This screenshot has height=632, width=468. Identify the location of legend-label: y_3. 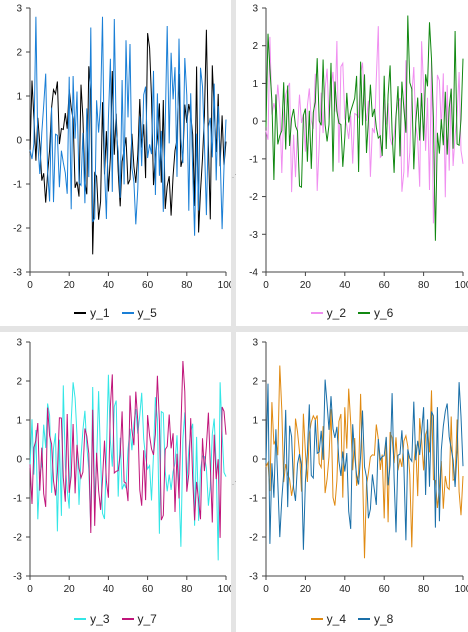
(100, 619).